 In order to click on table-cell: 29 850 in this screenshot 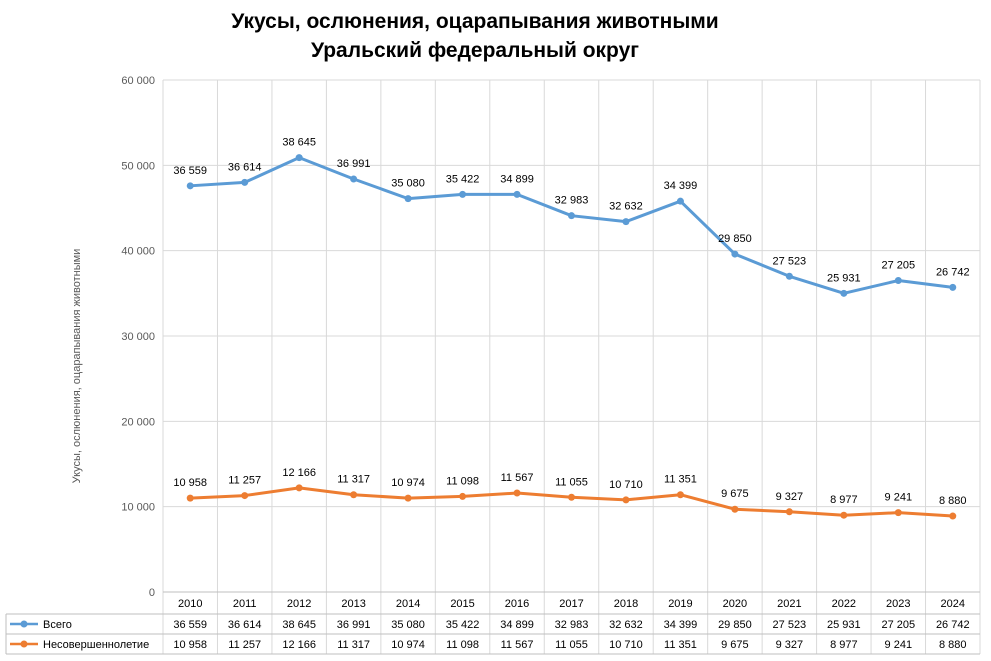, I will do `click(735, 625)`.